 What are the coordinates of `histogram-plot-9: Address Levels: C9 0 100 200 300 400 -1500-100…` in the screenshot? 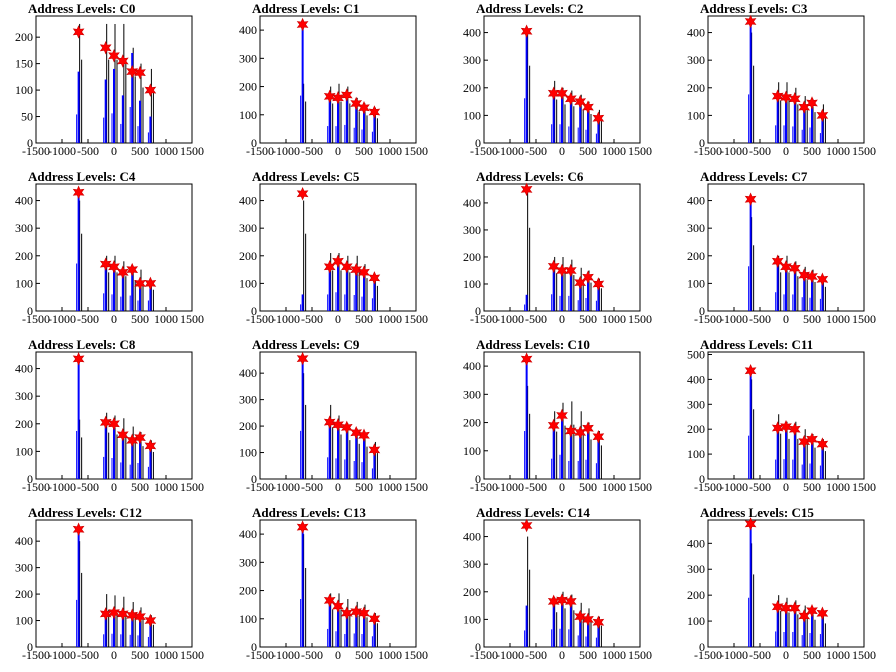 It's located at (333, 415).